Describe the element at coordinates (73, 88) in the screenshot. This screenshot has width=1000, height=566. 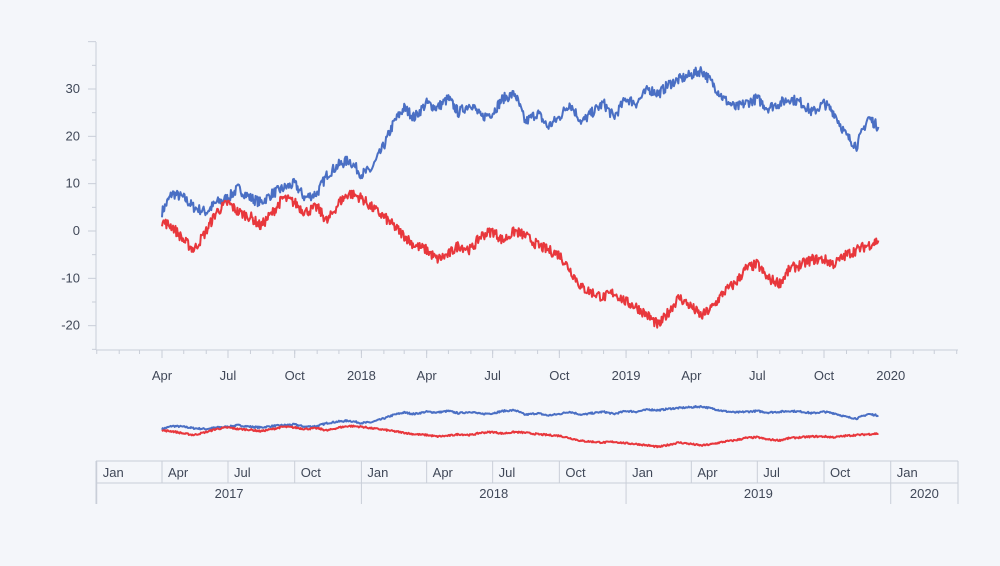
I see `y-tick-label: 30` at that location.